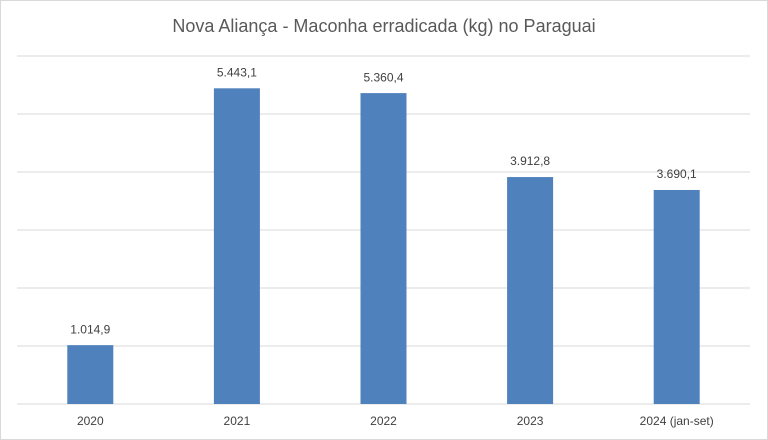 Image resolution: width=768 pixels, height=440 pixels. What do you see at coordinates (530, 421) in the screenshot?
I see `x-tick-label: 2023` at bounding box center [530, 421].